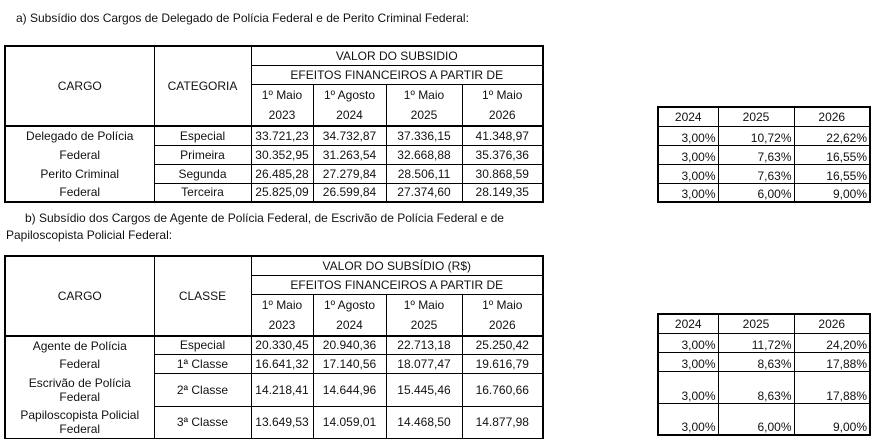 This screenshot has width=872, height=439. Describe the element at coordinates (424, 135) in the screenshot. I see `value-cell: 37.336,15` at that location.